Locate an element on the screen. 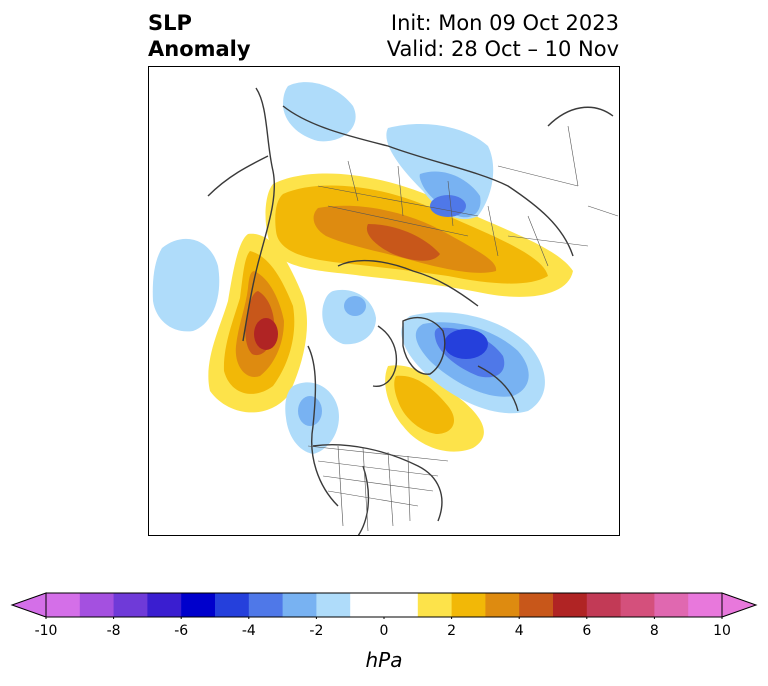  colorbar-tick-label: -2 is located at coordinates (316, 631).